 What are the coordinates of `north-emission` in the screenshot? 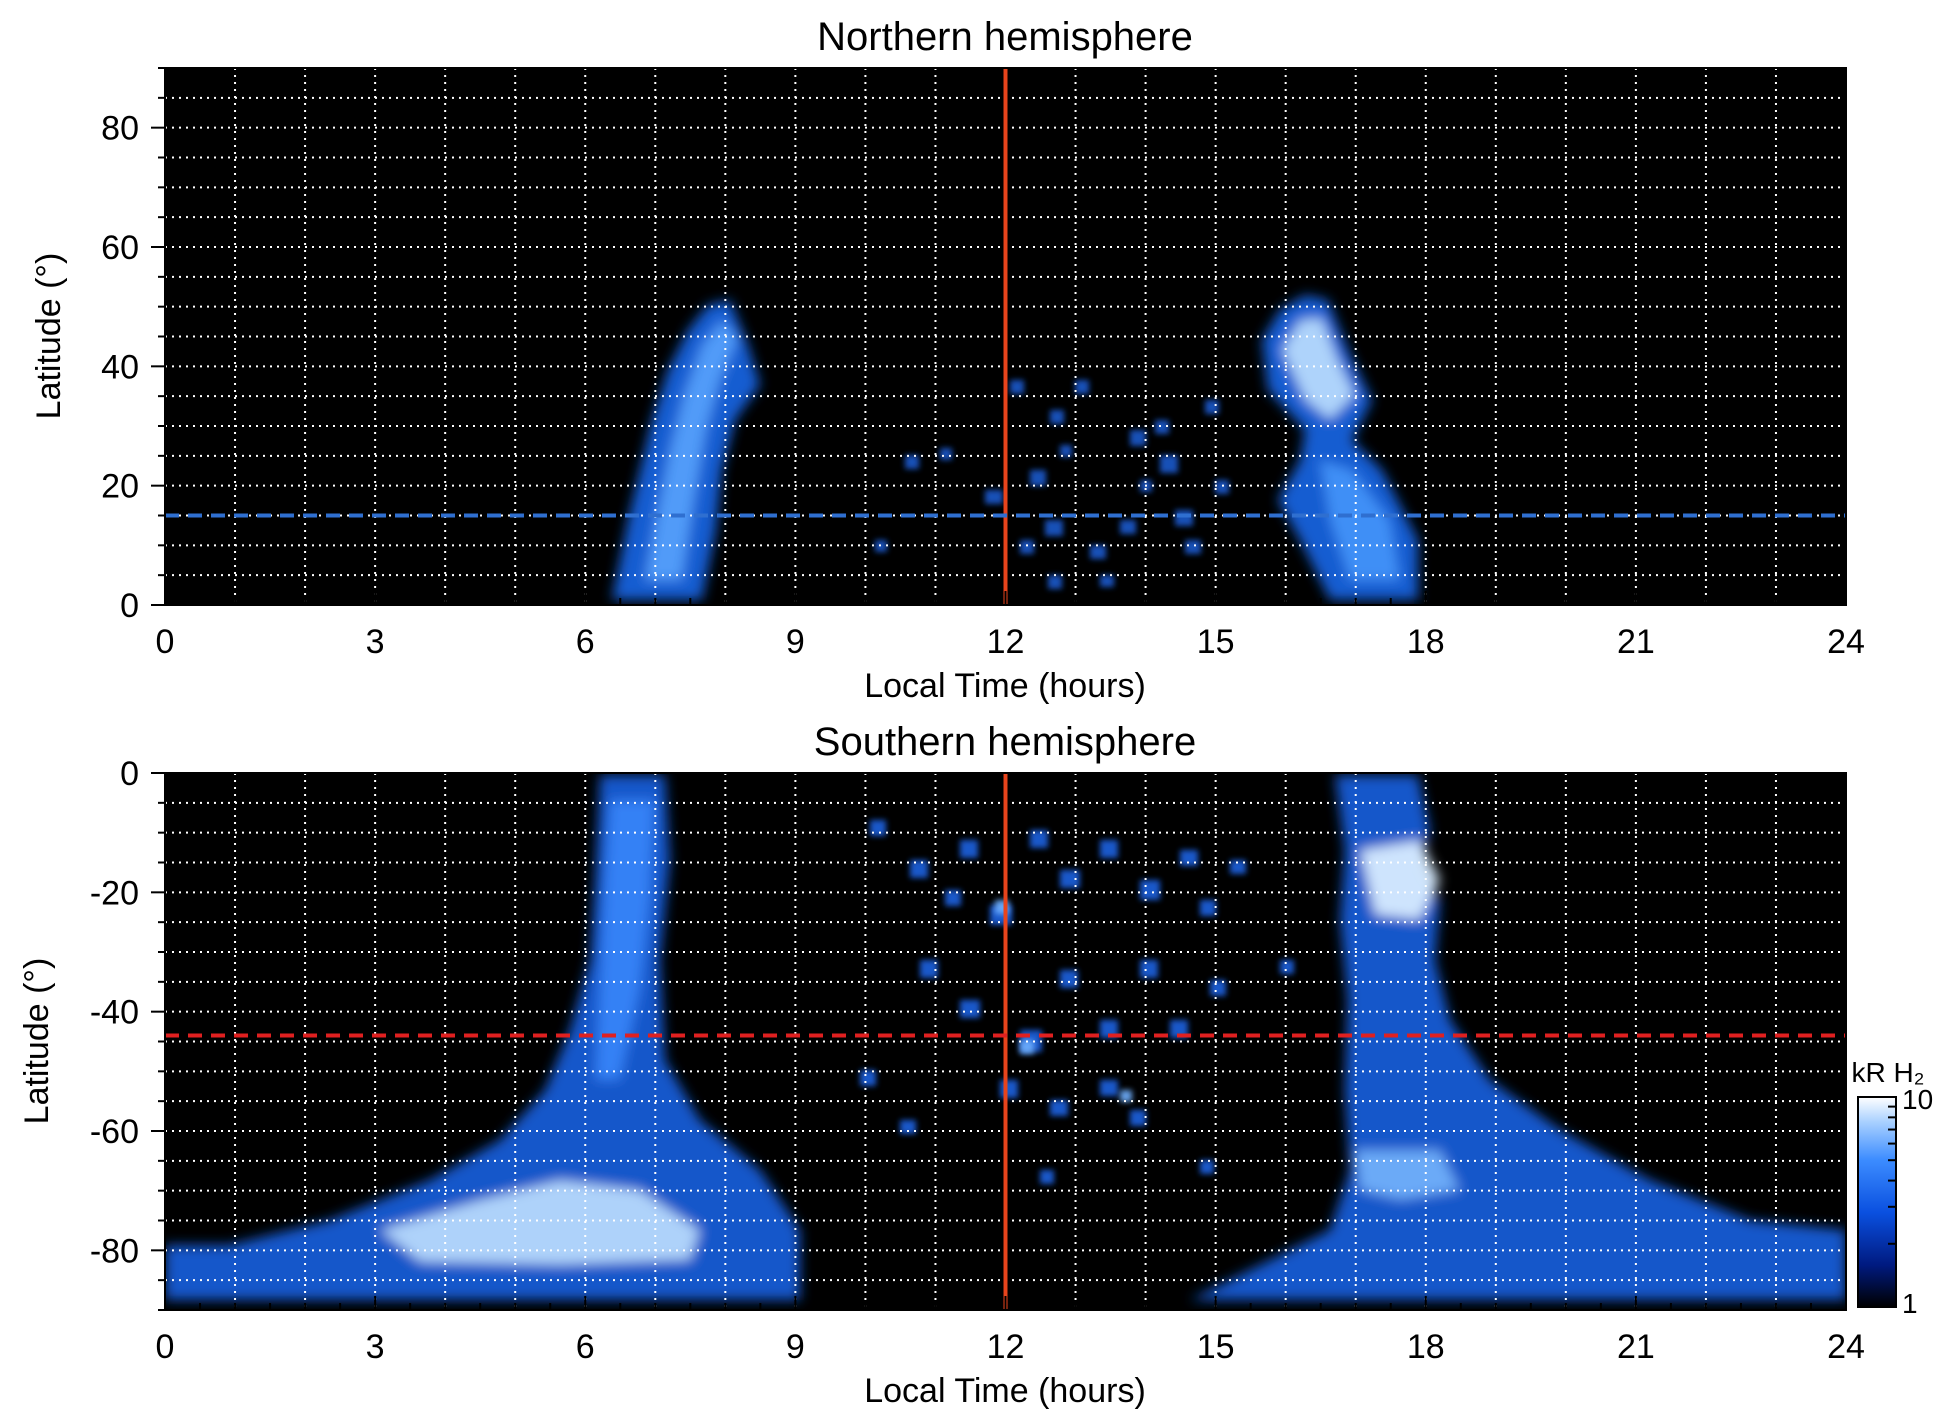 It's located at (1015, 447).